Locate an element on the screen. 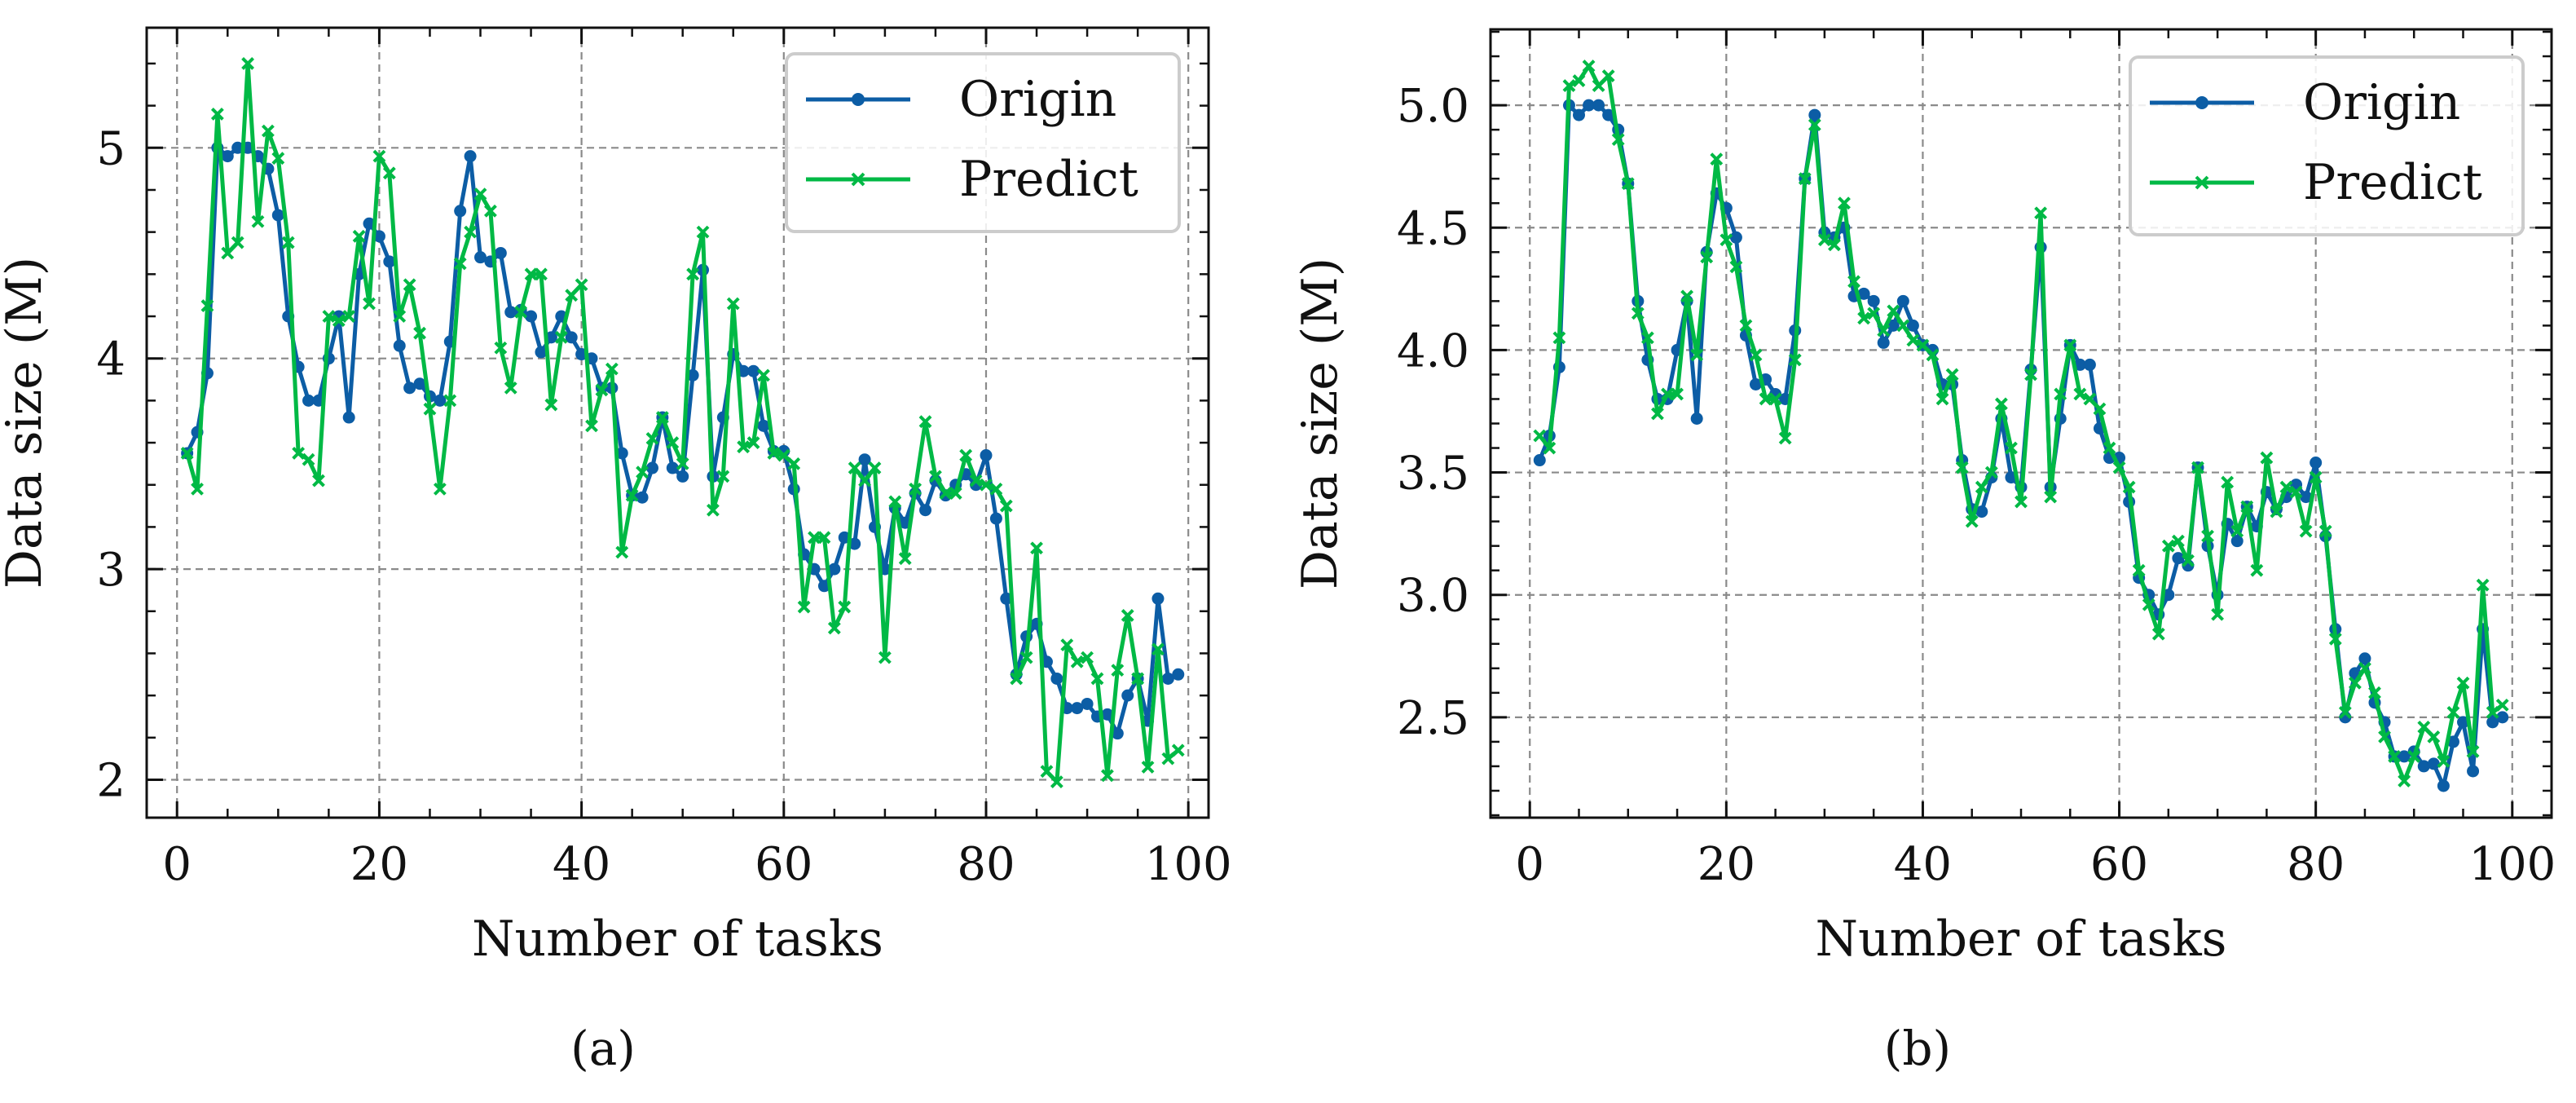 The width and height of the screenshot is (2576, 1103). legend-marker-predict is located at coordinates (2202, 182).